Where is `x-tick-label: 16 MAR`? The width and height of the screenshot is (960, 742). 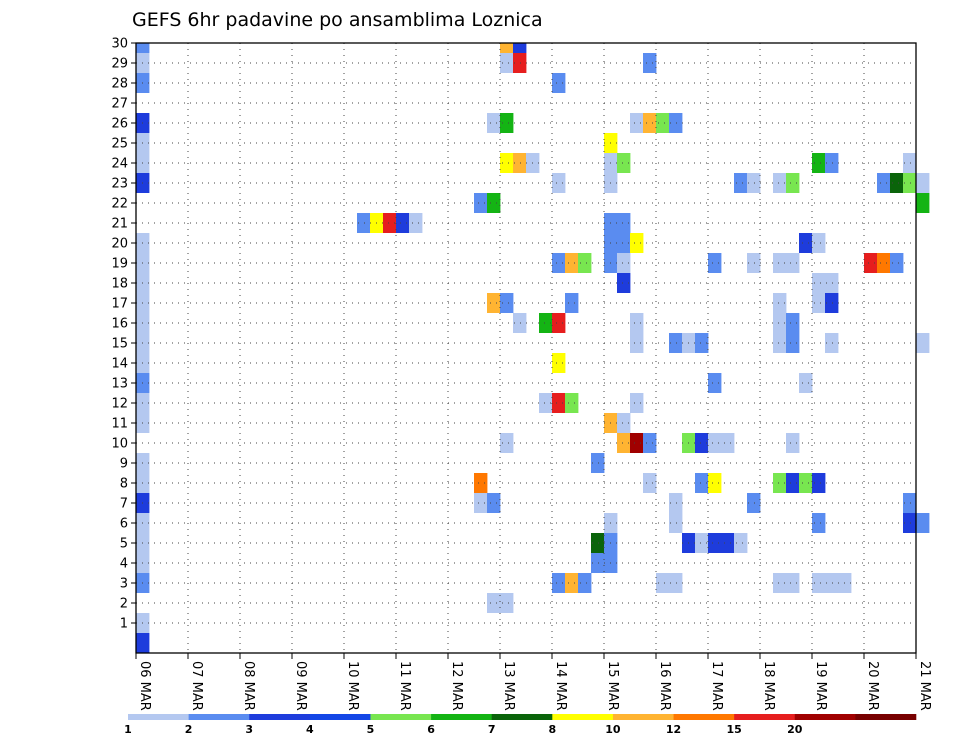 x-tick-label: 16 MAR is located at coordinates (664, 686).